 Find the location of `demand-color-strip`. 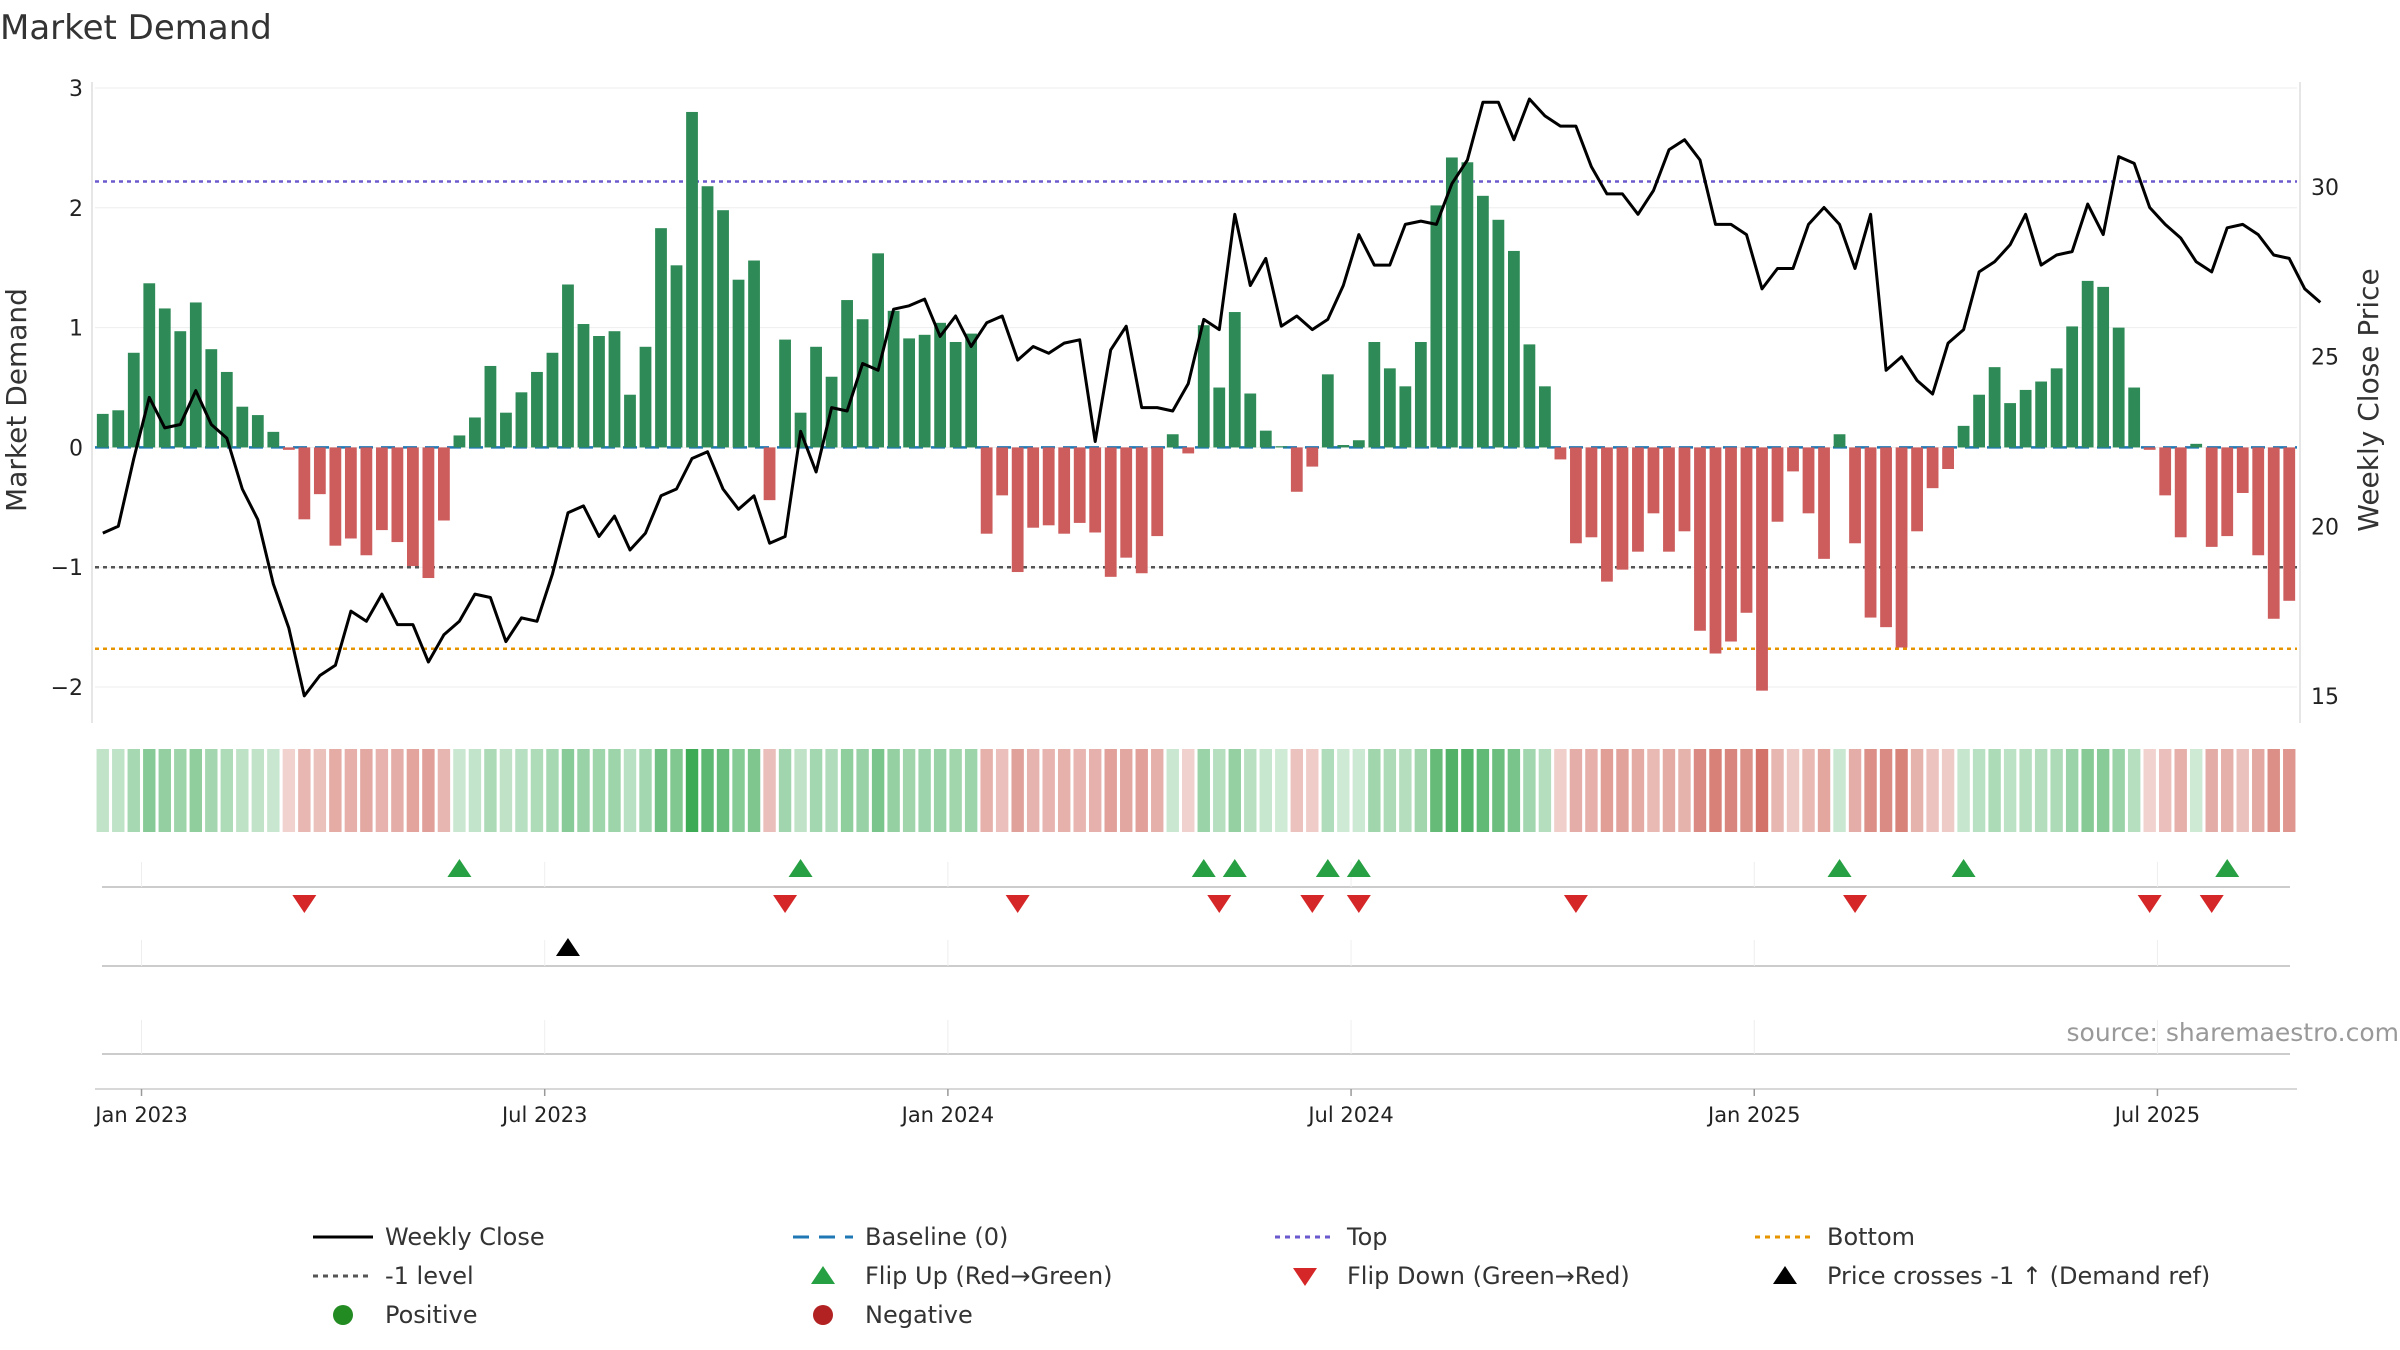

demand-color-strip is located at coordinates (1196, 790).